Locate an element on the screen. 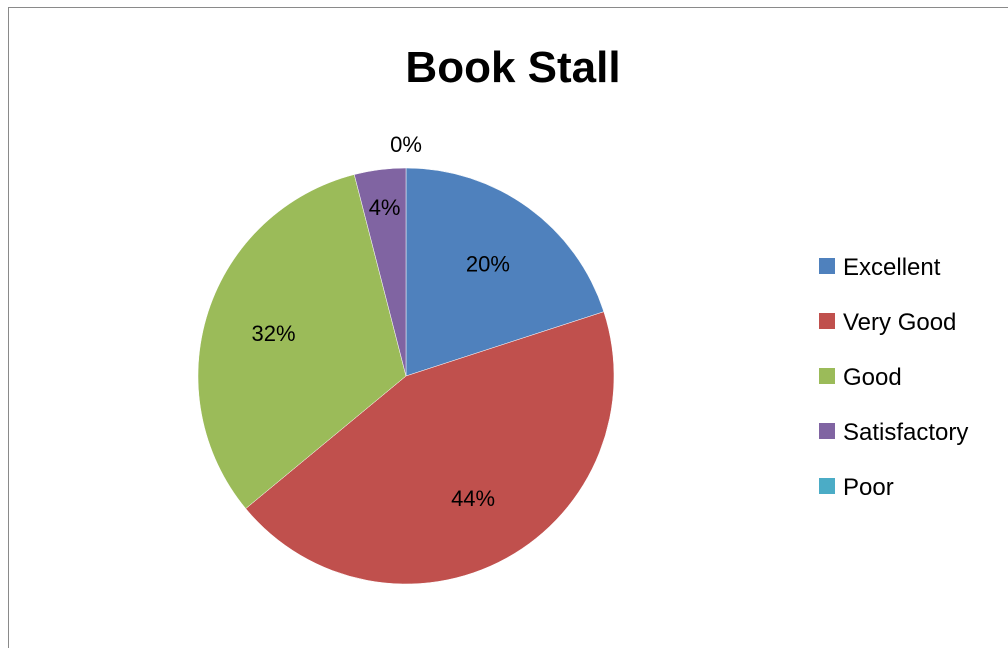 The image size is (1008, 648). legend-label-satisfactory: Satisfactory is located at coordinates (905, 432).